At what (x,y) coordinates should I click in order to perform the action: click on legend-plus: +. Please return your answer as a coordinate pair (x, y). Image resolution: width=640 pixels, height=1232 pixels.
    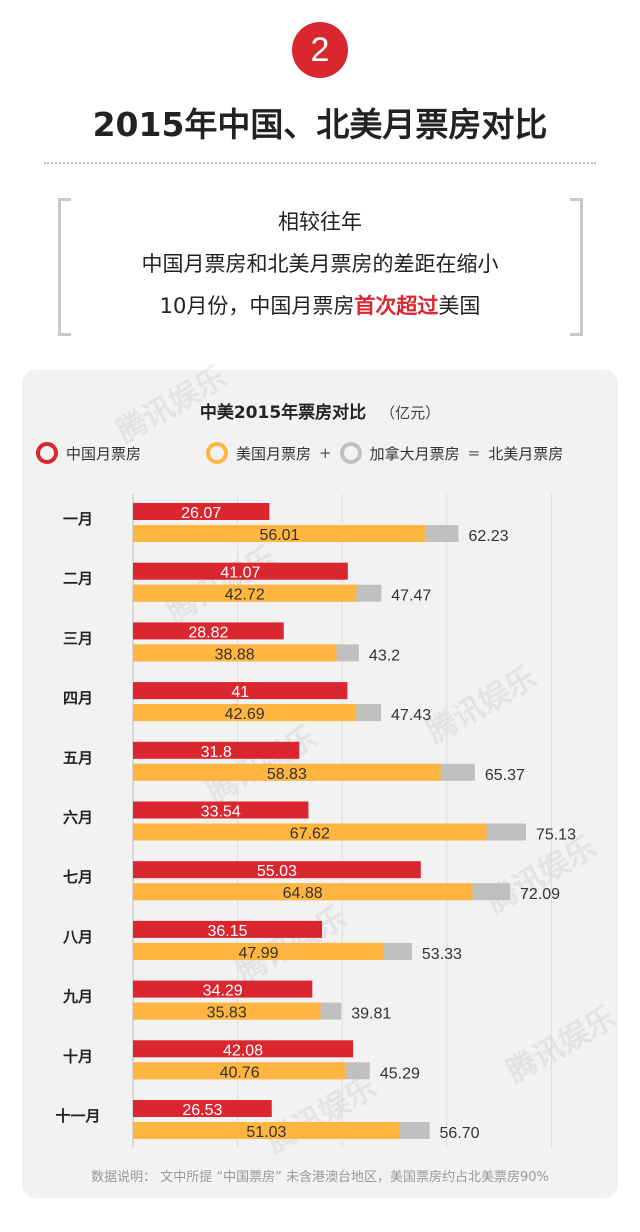
    Looking at the image, I should click on (325, 453).